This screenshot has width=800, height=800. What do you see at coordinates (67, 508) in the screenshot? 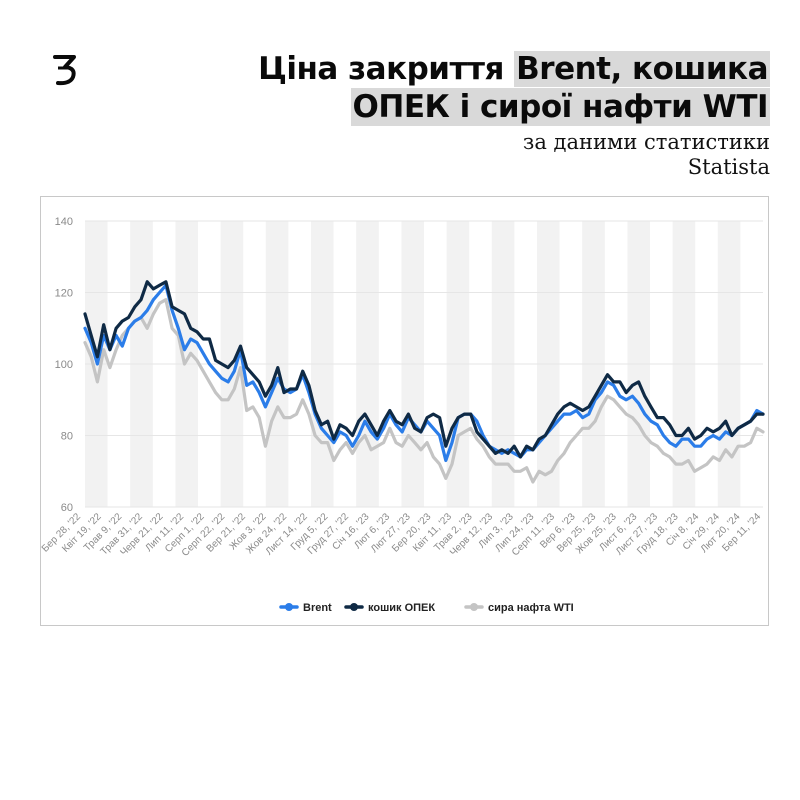
I see `y-tick-label: 60` at bounding box center [67, 508].